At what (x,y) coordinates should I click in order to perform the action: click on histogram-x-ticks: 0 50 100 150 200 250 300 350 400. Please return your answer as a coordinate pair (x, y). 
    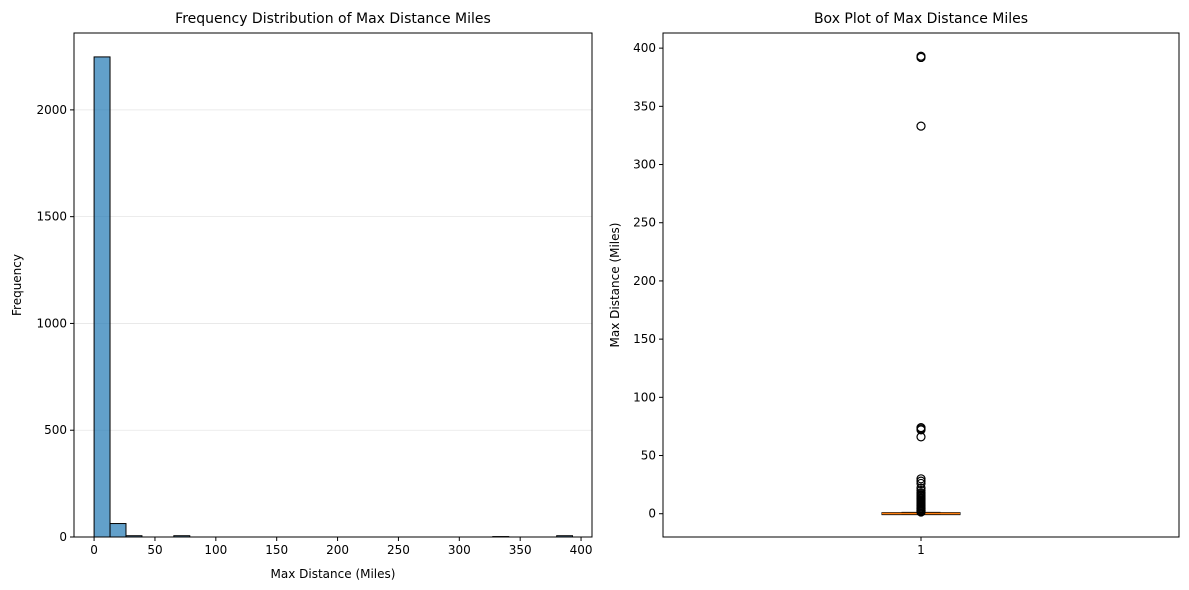
    Looking at the image, I should click on (341, 547).